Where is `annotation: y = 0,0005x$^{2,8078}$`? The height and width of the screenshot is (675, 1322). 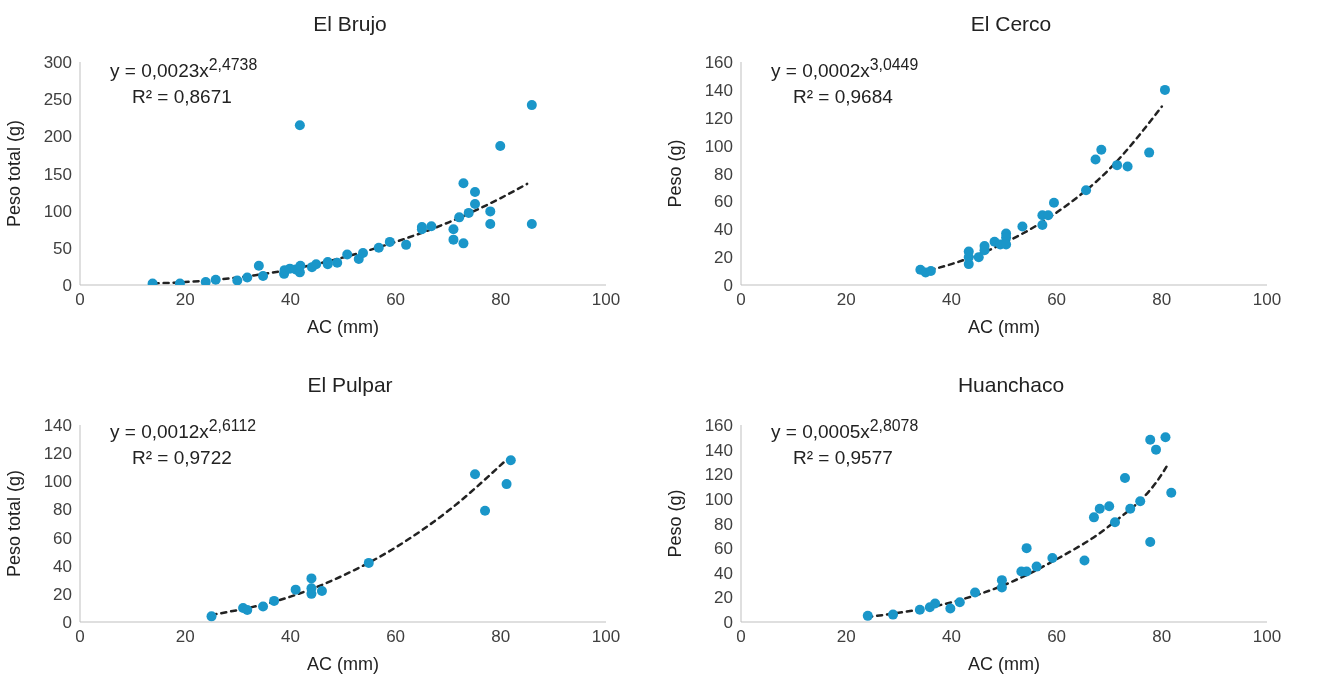
annotation: y = 0,0005x$^{2,8078}$ is located at coordinates (845, 430).